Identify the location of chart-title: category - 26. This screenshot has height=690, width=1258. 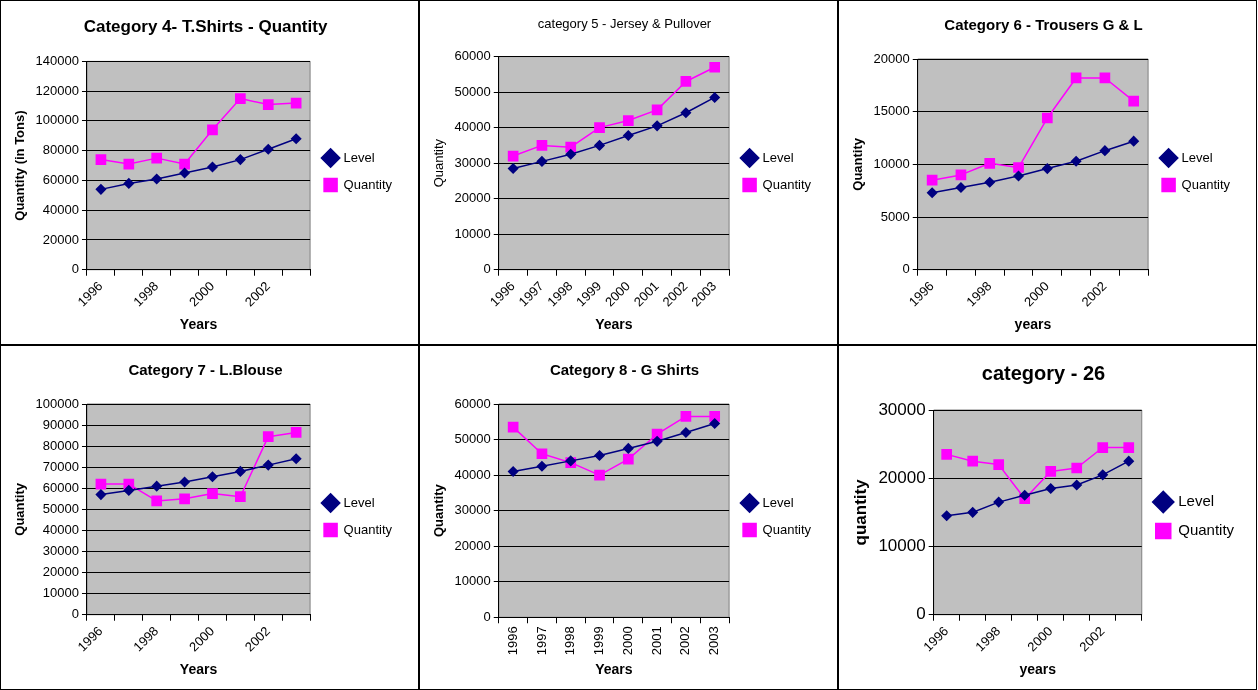
(1043, 372).